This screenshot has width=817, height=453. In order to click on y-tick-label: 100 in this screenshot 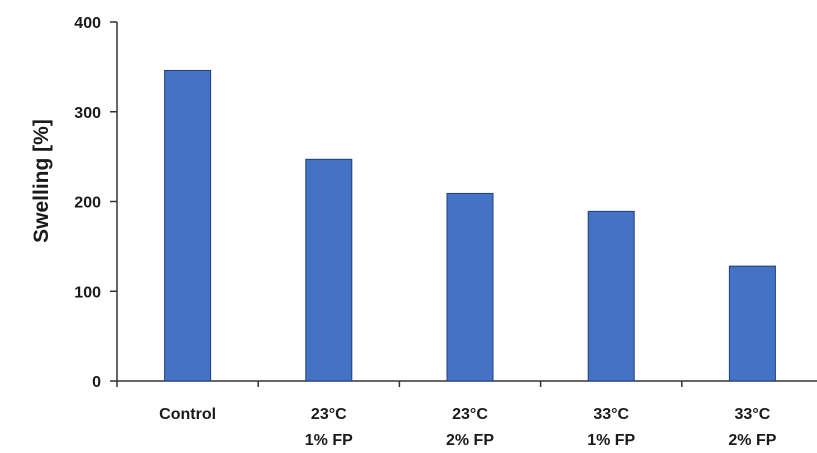, I will do `click(87, 292)`.